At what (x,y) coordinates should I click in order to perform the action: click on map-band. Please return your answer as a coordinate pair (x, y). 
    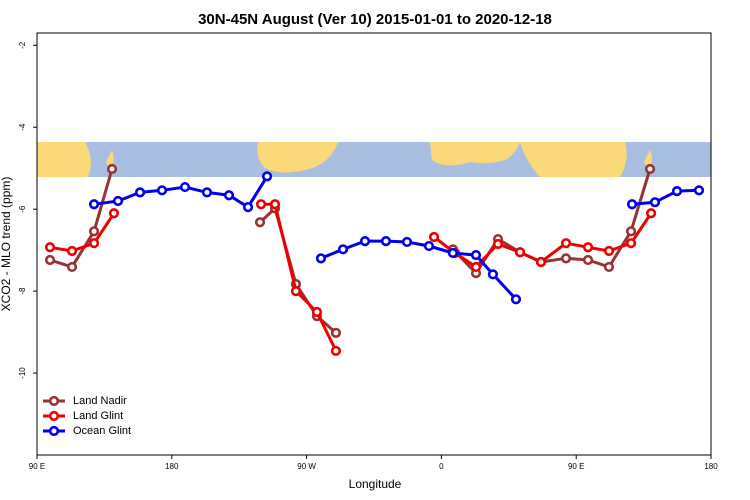
    Looking at the image, I should click on (374, 159).